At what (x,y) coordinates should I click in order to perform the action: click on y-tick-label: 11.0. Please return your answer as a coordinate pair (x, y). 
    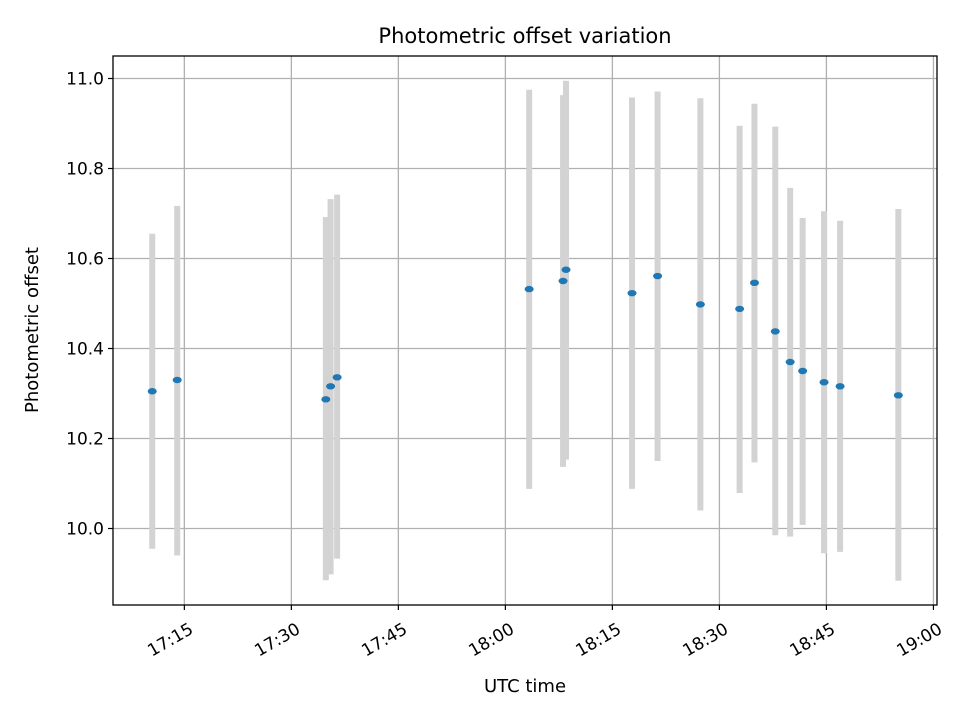
    Looking at the image, I should click on (85, 80).